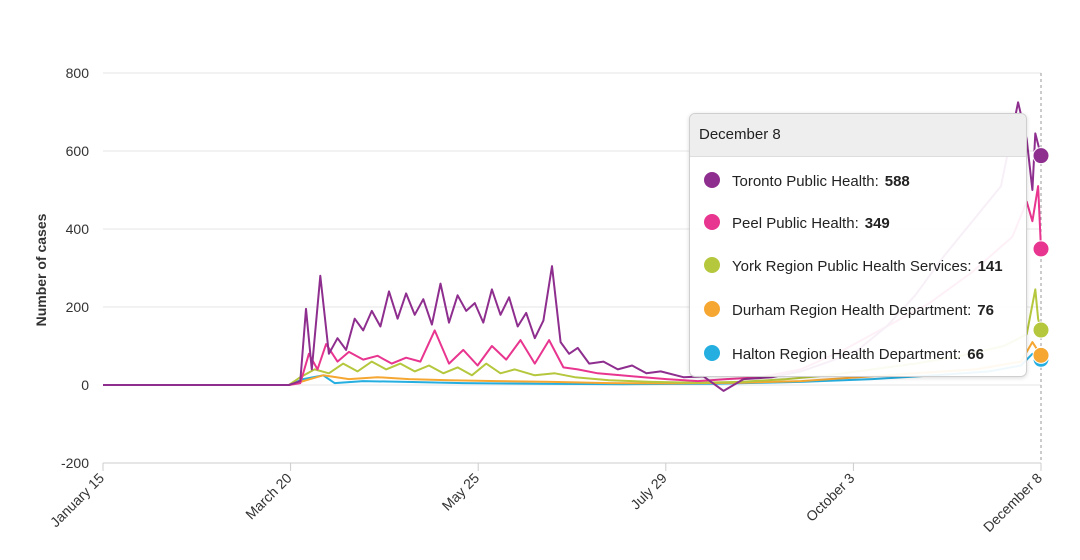 The height and width of the screenshot is (560, 1080). What do you see at coordinates (990, 266) in the screenshot?
I see `tooltip-value: 141` at bounding box center [990, 266].